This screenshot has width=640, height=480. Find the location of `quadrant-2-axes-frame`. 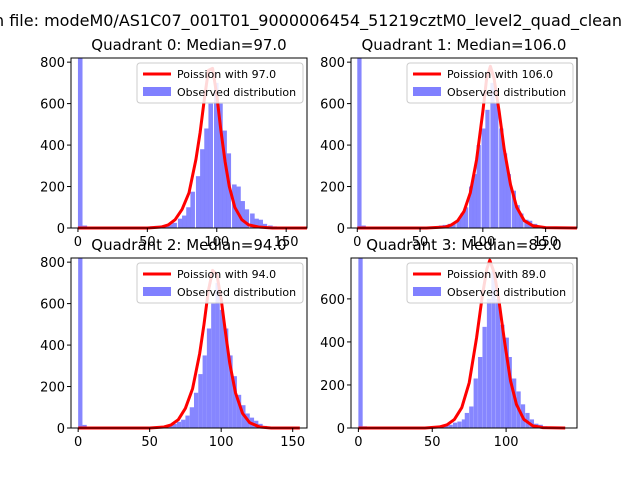

quadrant-2-axes-frame is located at coordinates (189, 343).